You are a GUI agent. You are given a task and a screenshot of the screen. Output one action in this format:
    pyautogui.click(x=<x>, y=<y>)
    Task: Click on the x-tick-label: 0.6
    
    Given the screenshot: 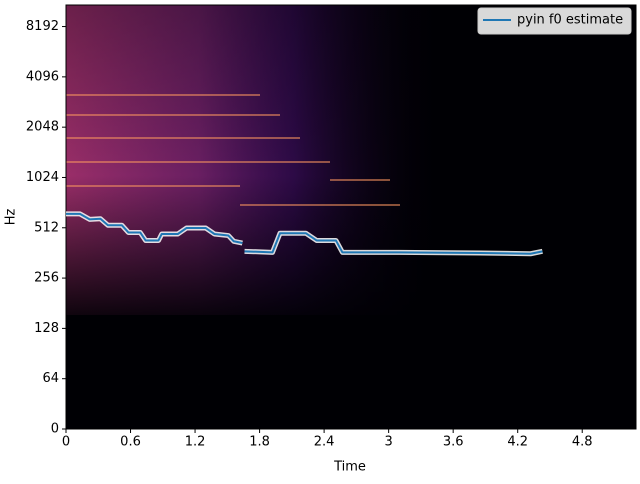 What is the action you would take?
    pyautogui.click(x=130, y=442)
    